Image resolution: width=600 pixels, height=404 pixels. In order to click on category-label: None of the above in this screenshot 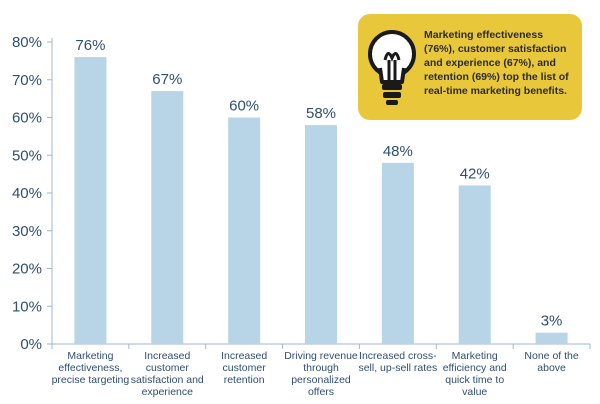, I will do `click(551, 362)`.